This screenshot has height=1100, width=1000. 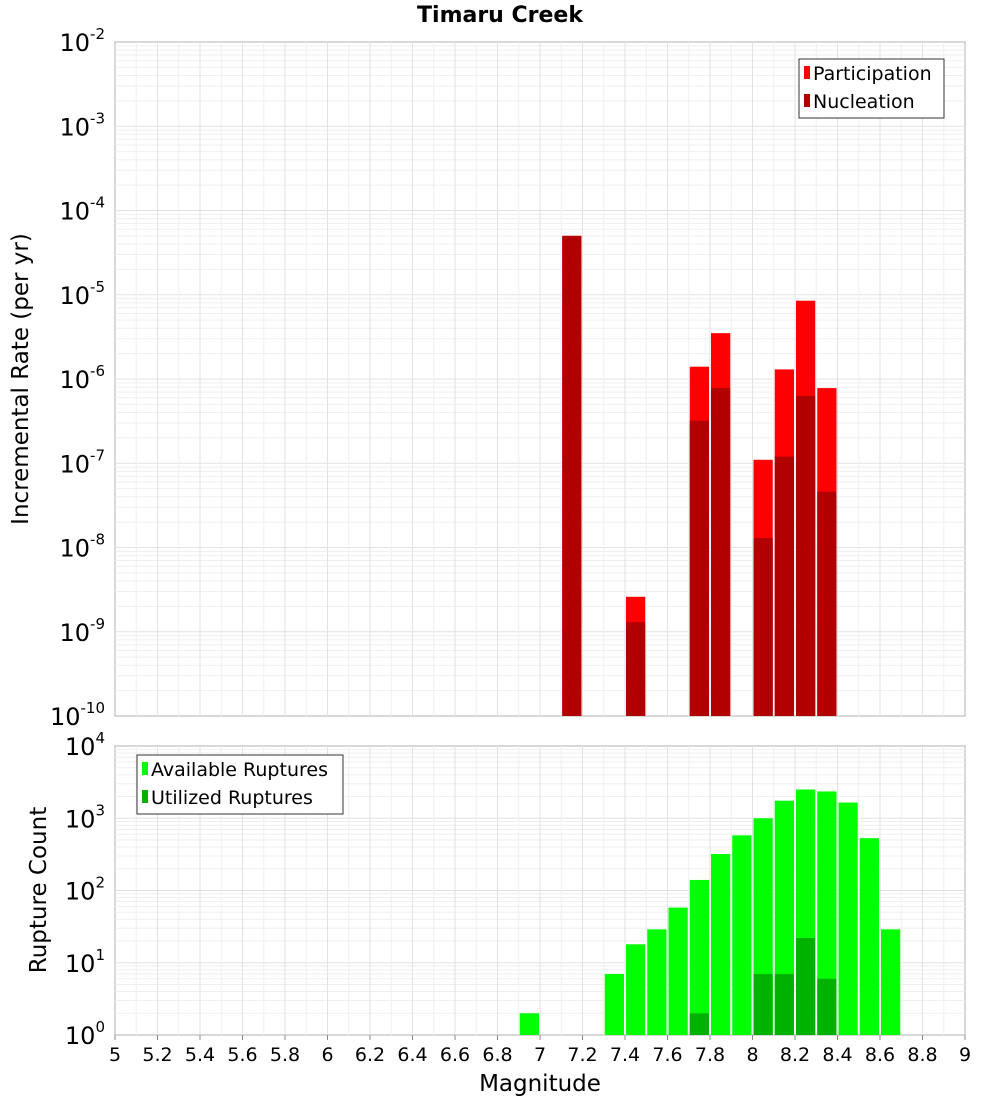 What do you see at coordinates (752, 1055) in the screenshot?
I see `x-tick-label: 8` at bounding box center [752, 1055].